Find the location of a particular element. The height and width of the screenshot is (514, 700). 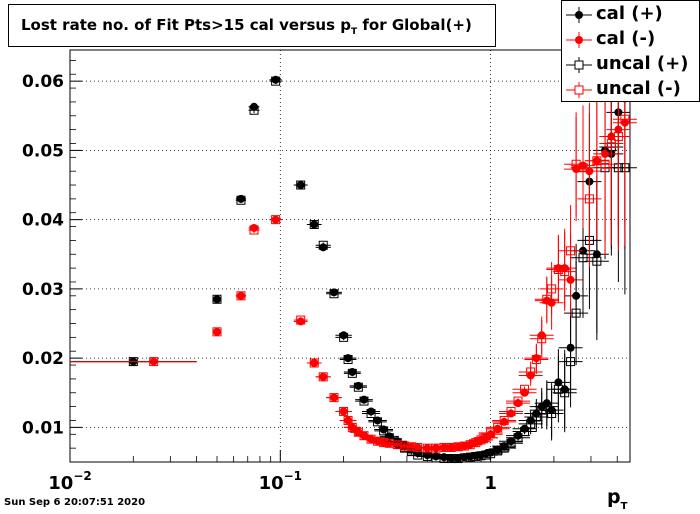

chart-title-subscript: T is located at coordinates (354, 32).